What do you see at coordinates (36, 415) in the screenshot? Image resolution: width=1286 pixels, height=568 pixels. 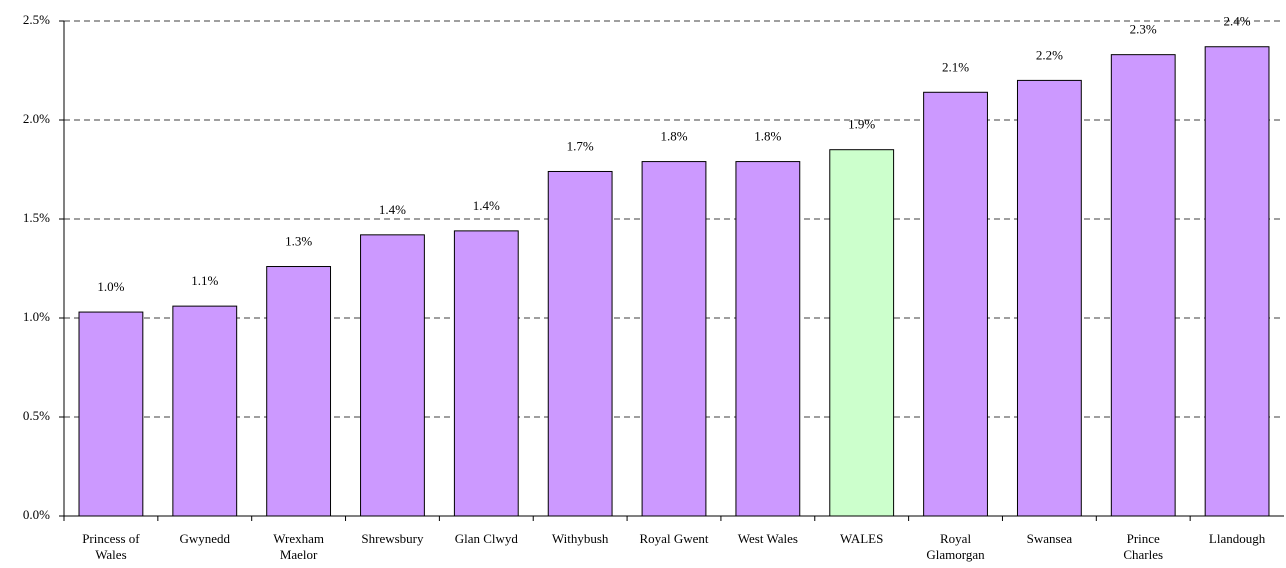 I see `y-tick-label: 0.5%` at bounding box center [36, 415].